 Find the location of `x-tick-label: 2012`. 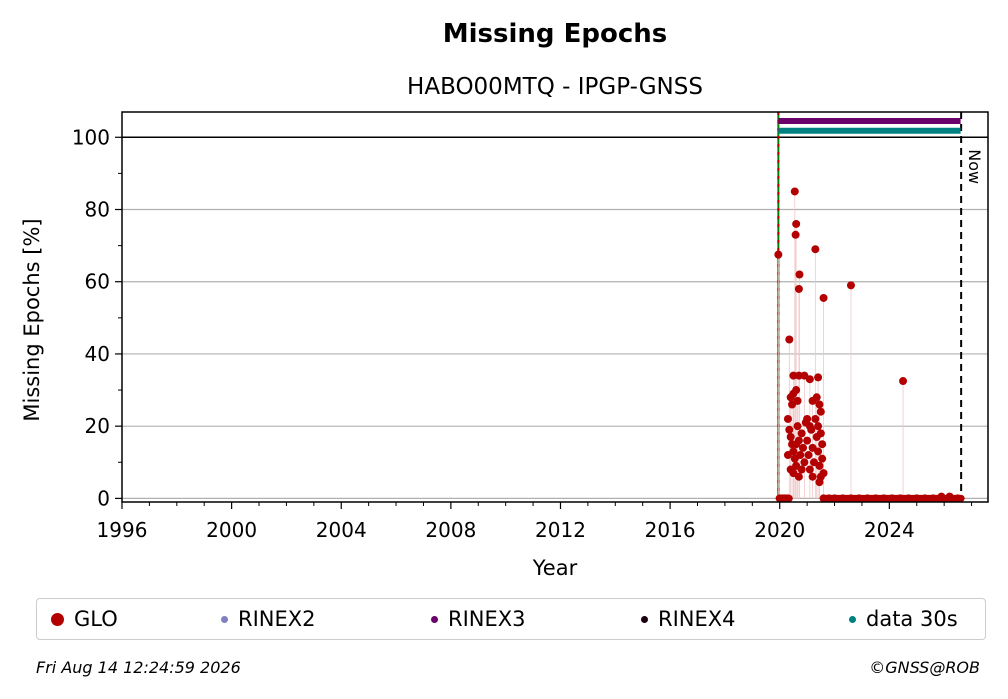

x-tick-label: 2012 is located at coordinates (560, 530).